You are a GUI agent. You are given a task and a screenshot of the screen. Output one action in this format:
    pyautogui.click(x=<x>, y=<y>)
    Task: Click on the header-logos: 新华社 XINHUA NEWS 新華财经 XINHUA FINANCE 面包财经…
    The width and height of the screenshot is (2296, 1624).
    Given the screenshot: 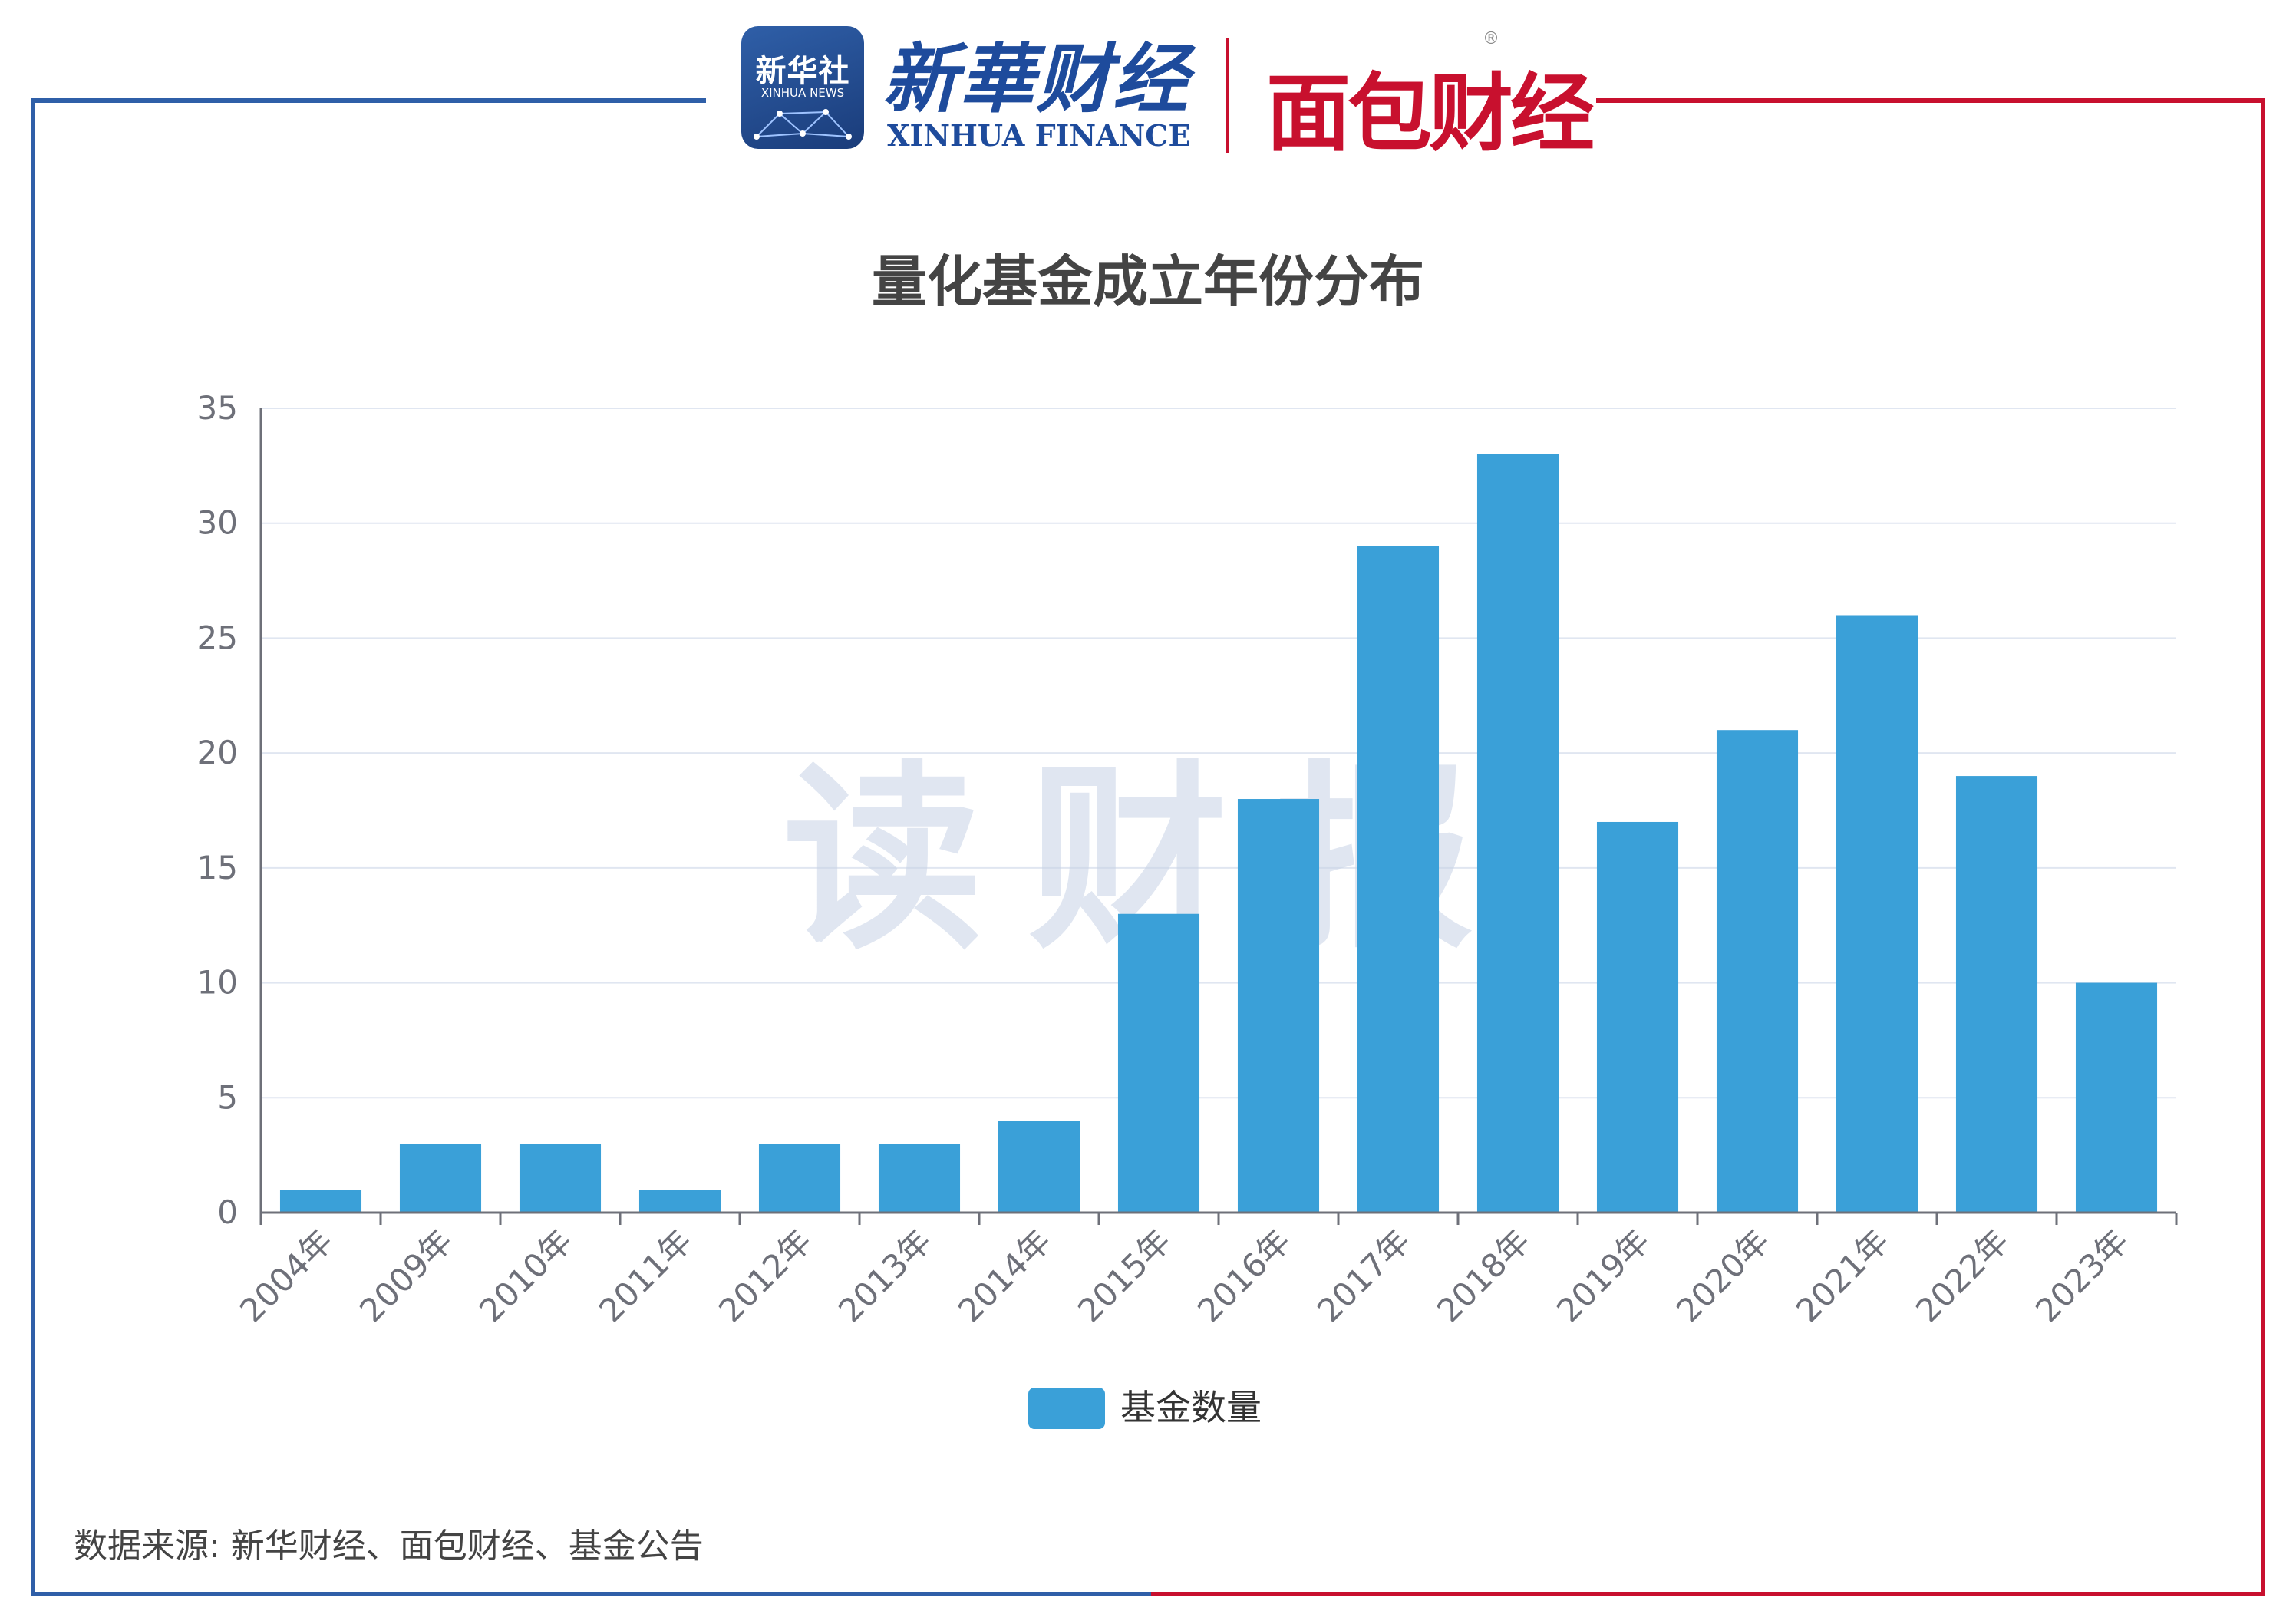 What is the action you would take?
    pyautogui.click(x=1162, y=87)
    